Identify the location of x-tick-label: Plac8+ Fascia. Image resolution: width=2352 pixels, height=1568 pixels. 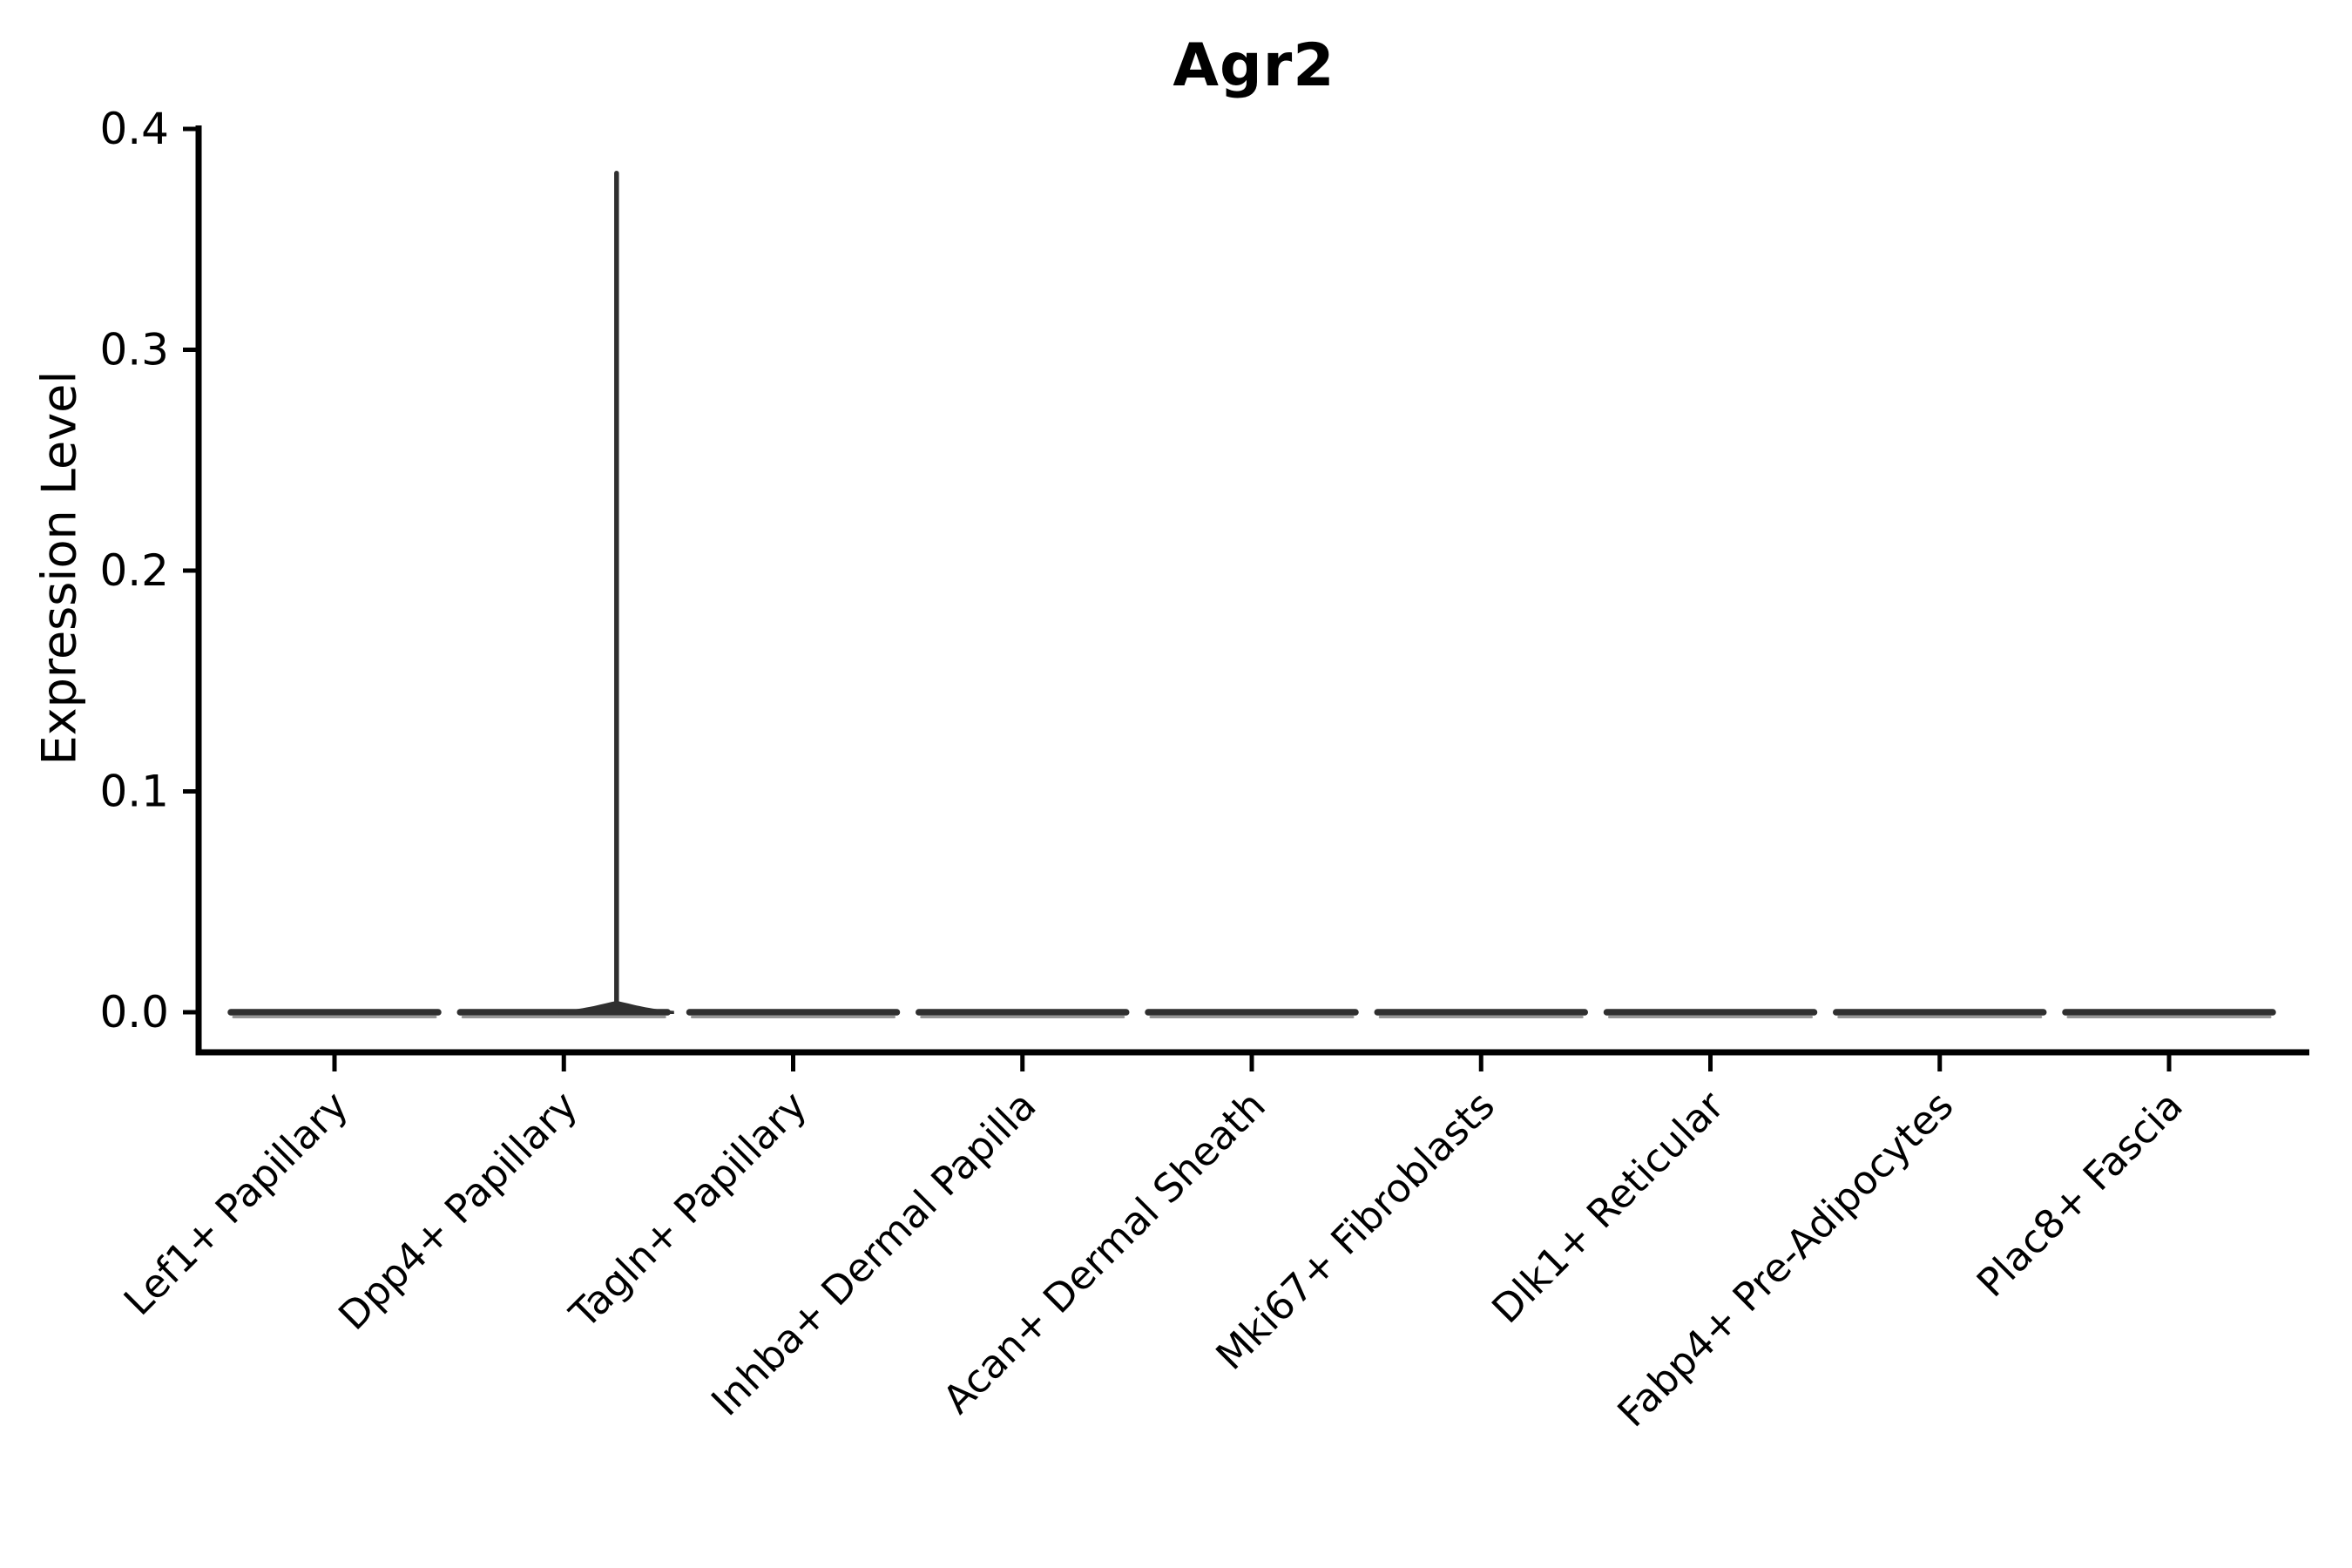
(2080, 1194).